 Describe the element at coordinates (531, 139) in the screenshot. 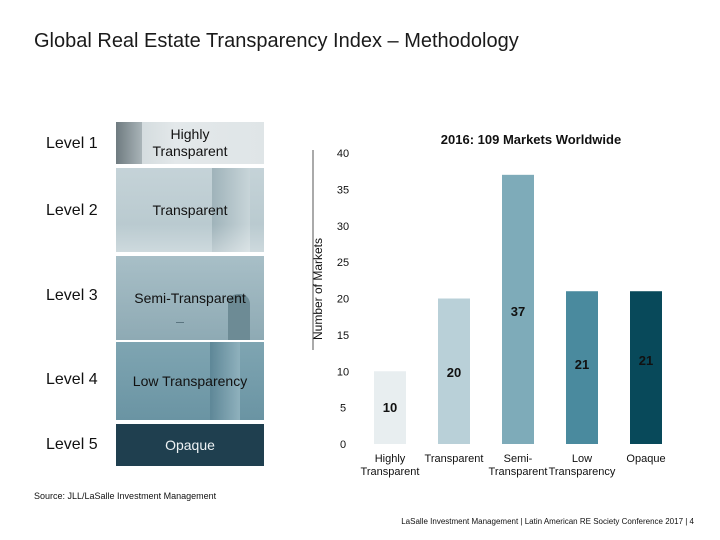

I see `chart-title: 2016: 109 Markets Worldwide` at that location.